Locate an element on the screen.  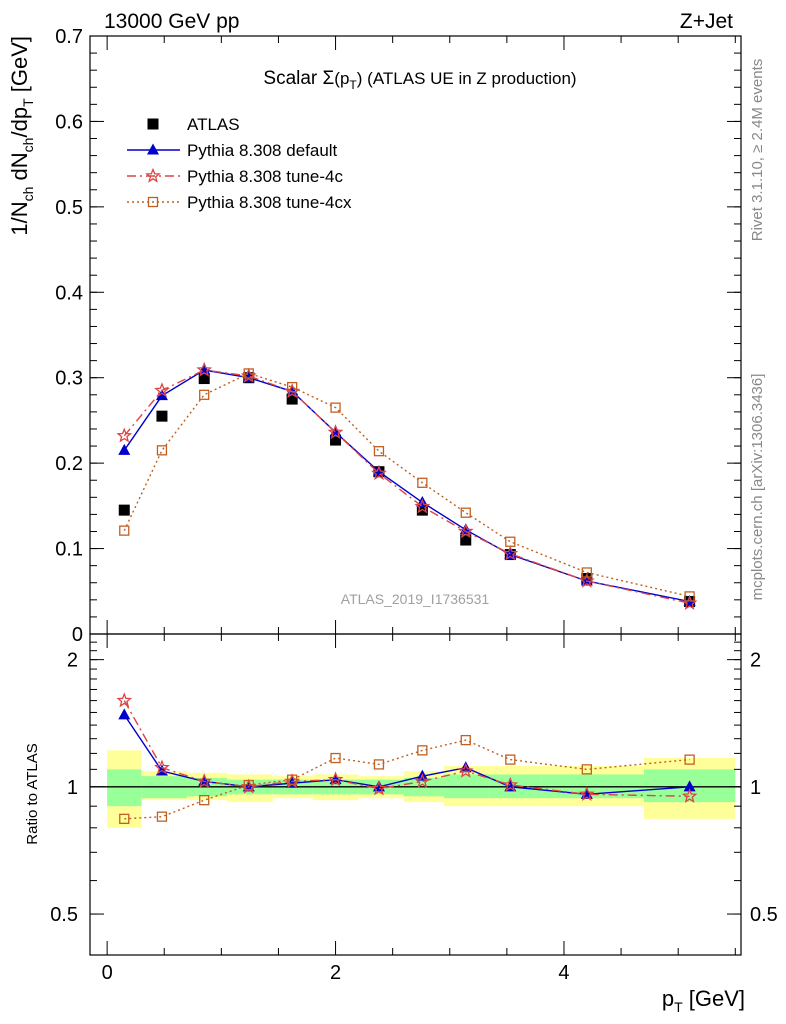
legend-entry-pythia-8-308-tune-4c: Pythia 8.308 tune-4c is located at coordinates (235, 176).